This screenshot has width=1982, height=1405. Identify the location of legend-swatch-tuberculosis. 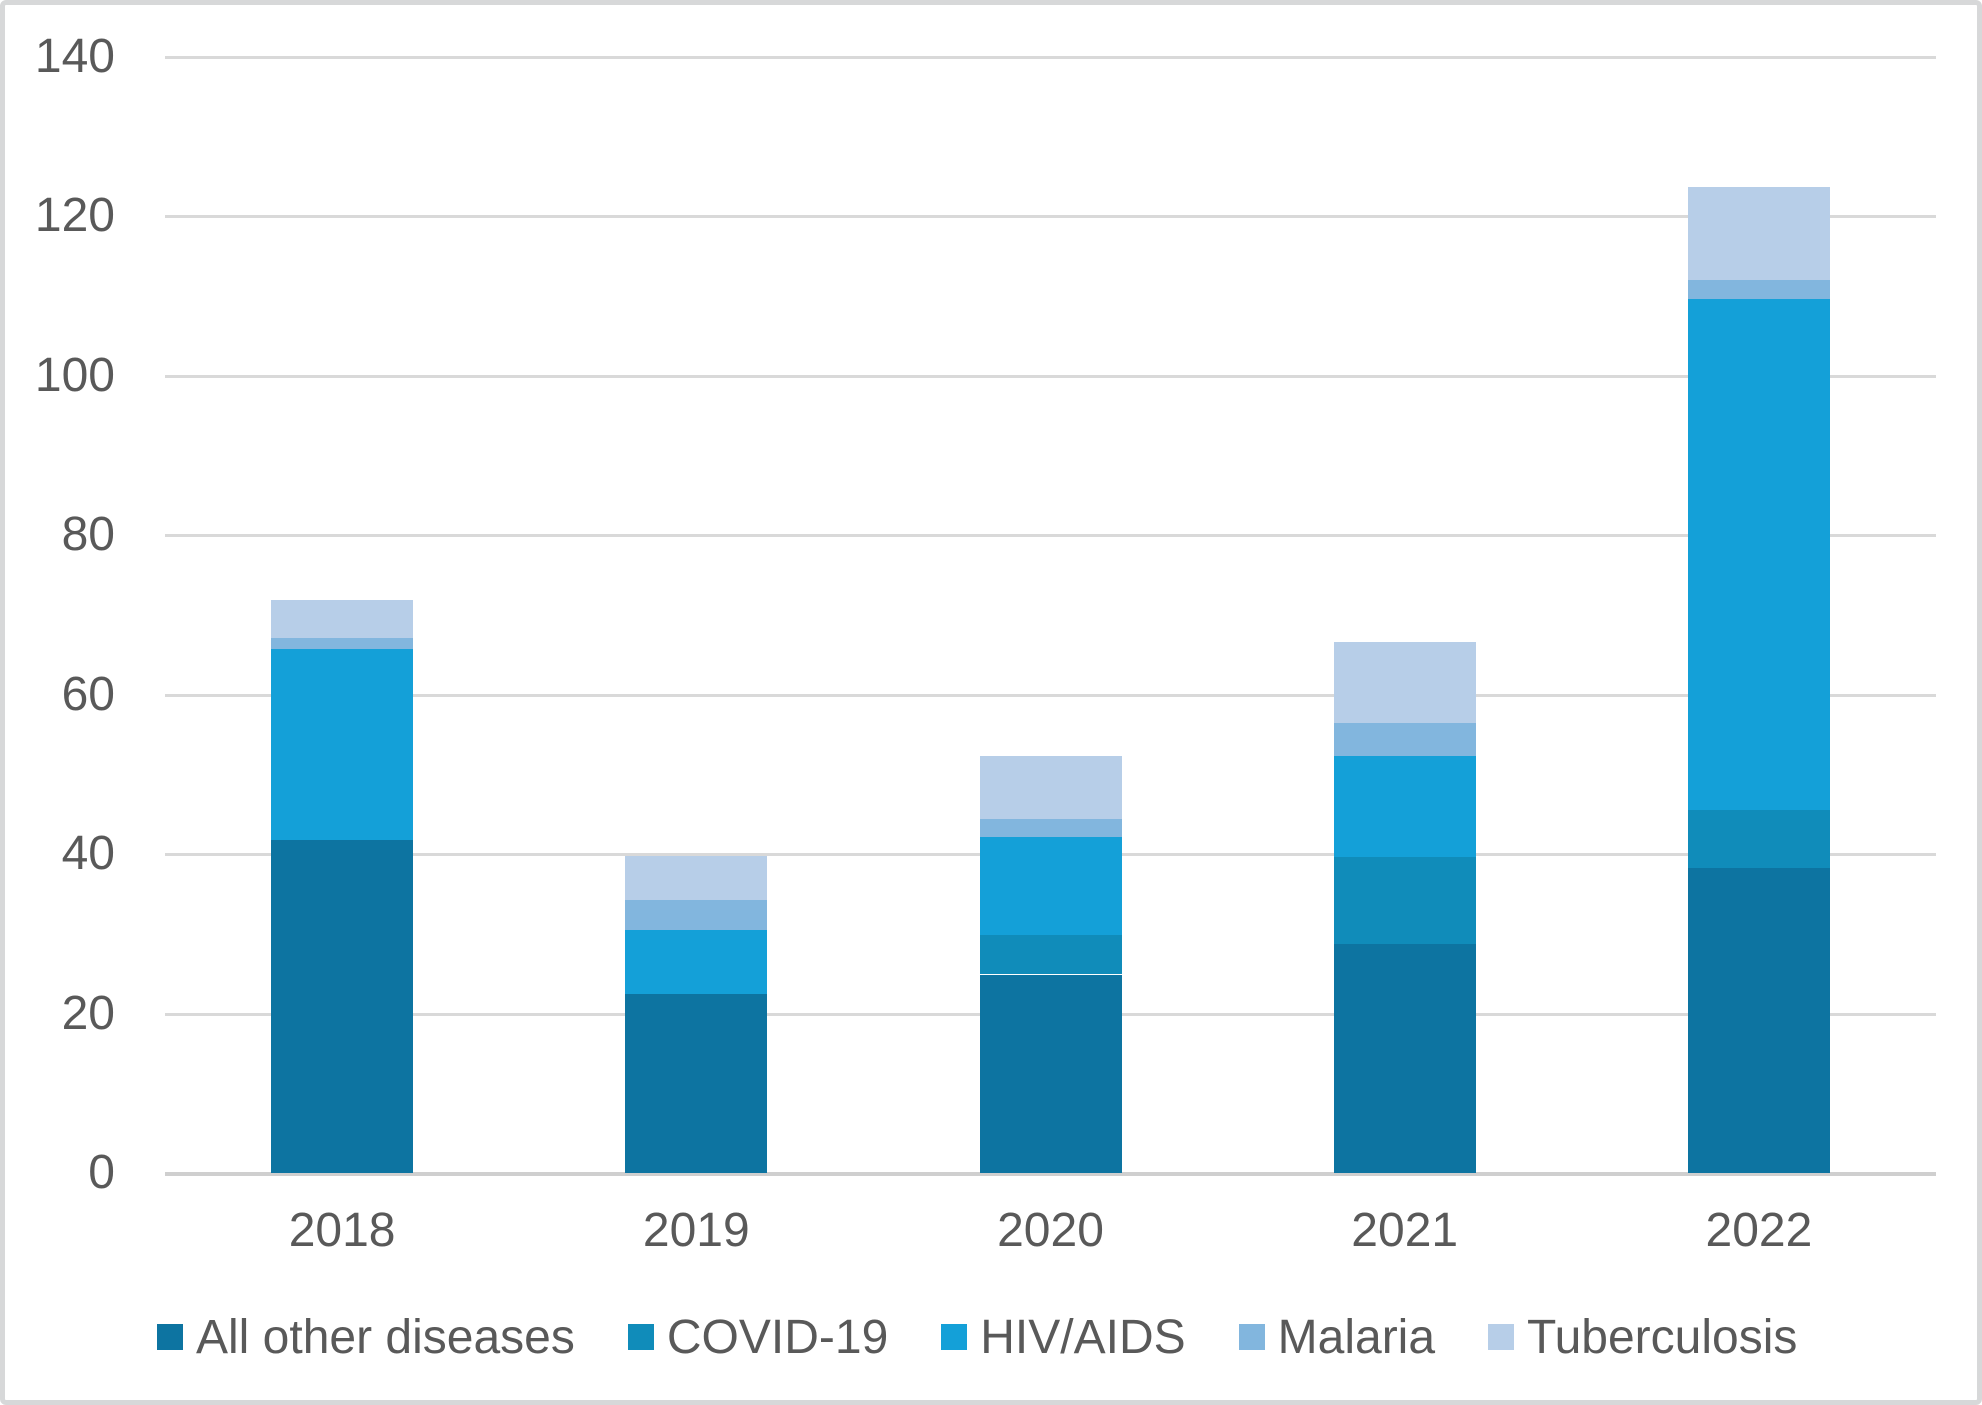
(1501, 1337).